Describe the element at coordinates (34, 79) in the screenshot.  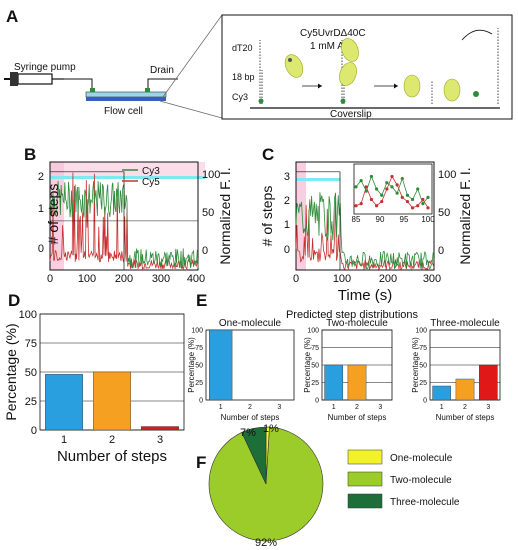
I see `syringe-icon` at that location.